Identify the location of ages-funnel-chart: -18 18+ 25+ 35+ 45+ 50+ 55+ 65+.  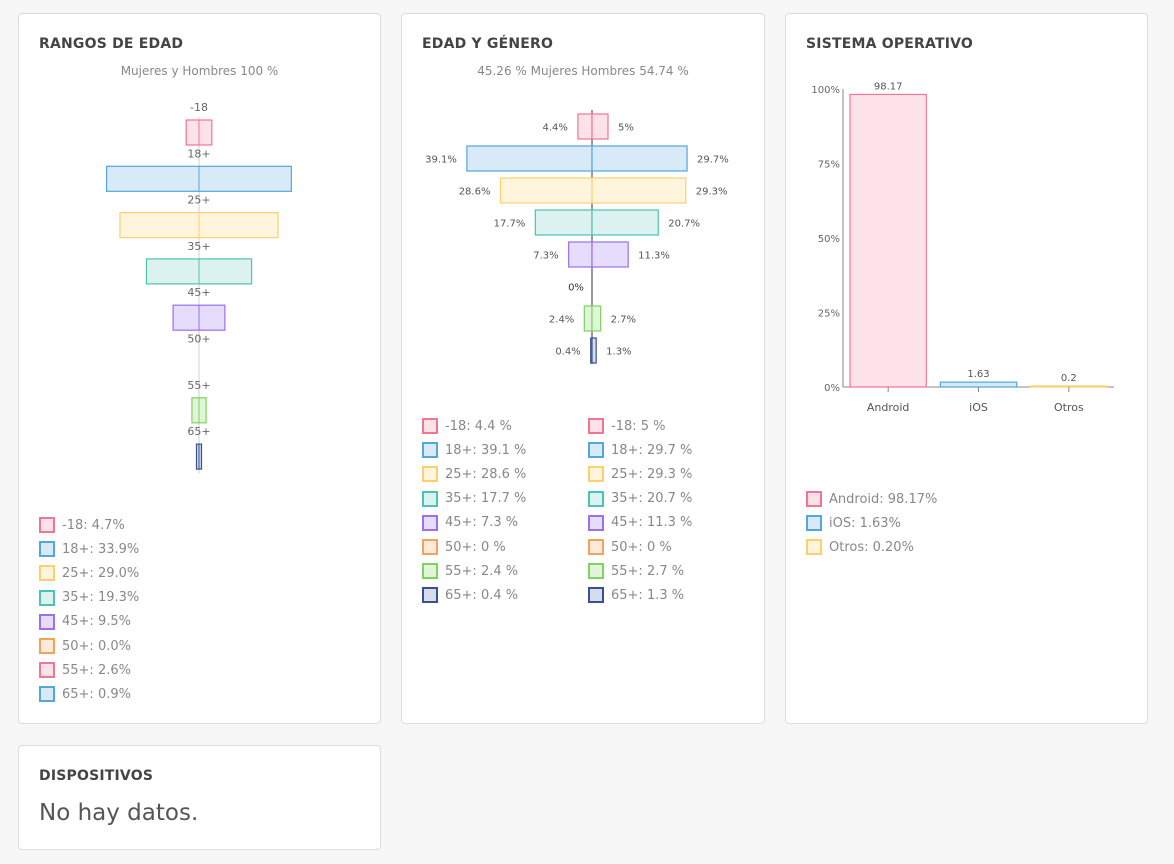
(199, 287).